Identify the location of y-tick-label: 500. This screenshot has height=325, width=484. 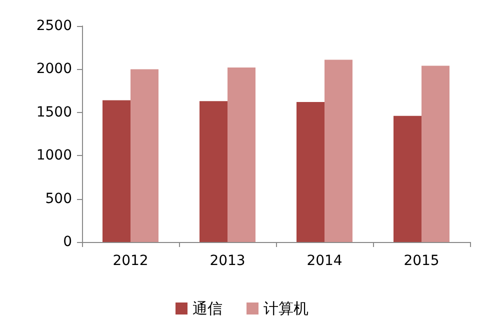
(58, 198).